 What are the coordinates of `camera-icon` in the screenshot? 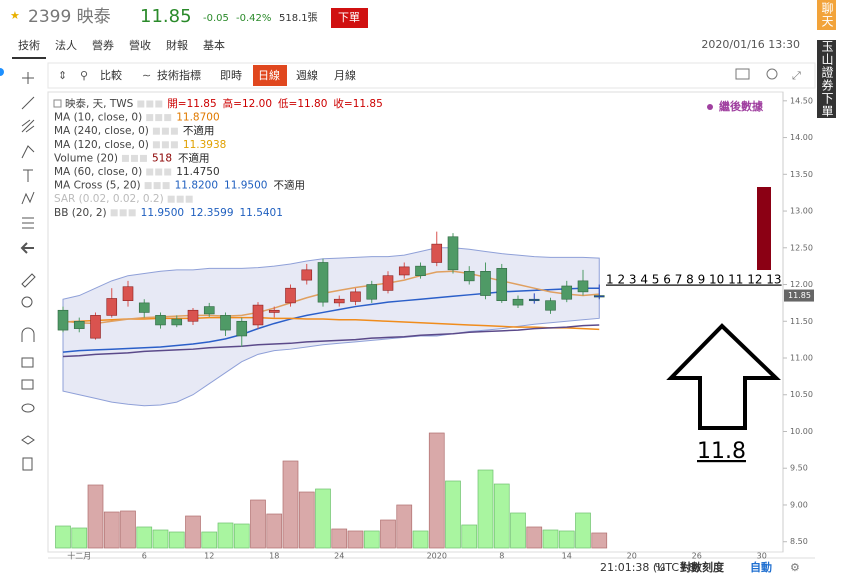 It's located at (742, 74).